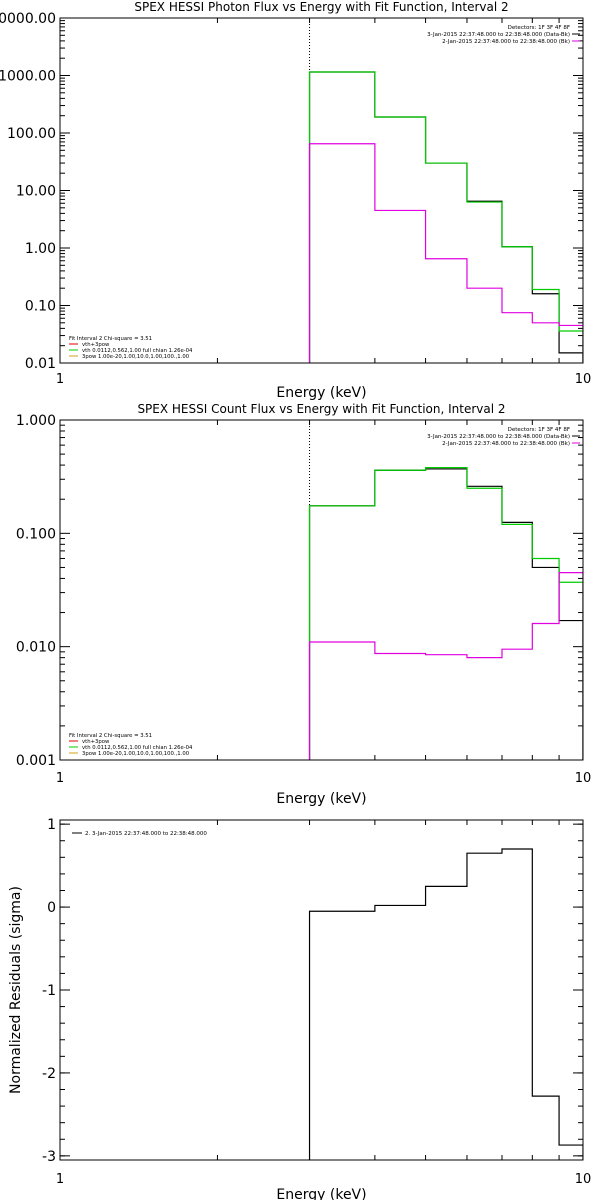 The image size is (600, 1200). Describe the element at coordinates (36, 192) in the screenshot. I see `y-tick-label: 10.00` at that location.